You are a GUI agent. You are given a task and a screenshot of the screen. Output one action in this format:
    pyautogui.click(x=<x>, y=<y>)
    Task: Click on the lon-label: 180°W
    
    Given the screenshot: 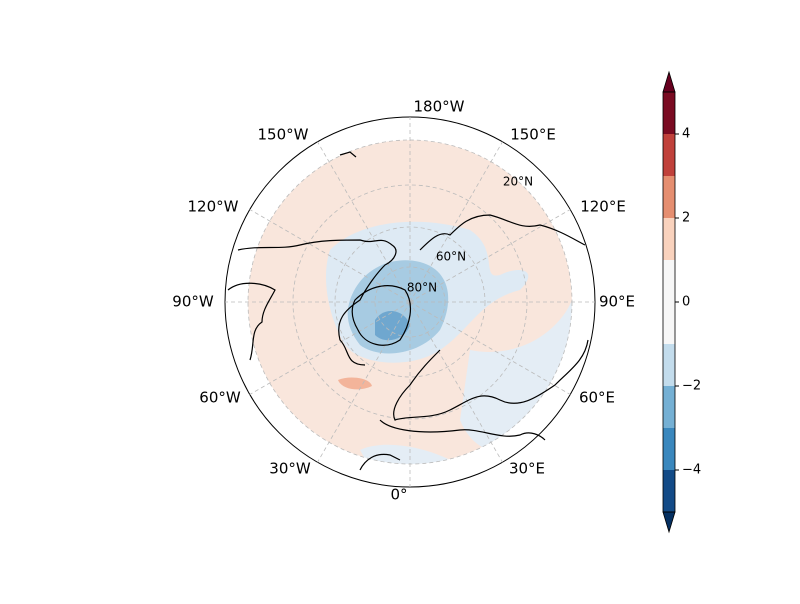 What is the action you would take?
    pyautogui.click(x=439, y=107)
    